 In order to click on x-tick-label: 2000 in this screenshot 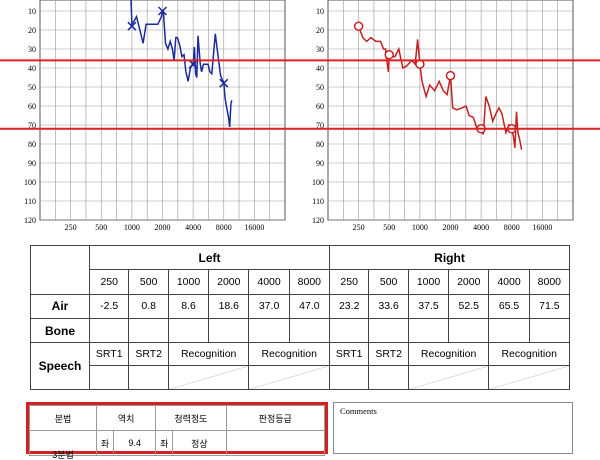, I will do `click(451, 227)`.